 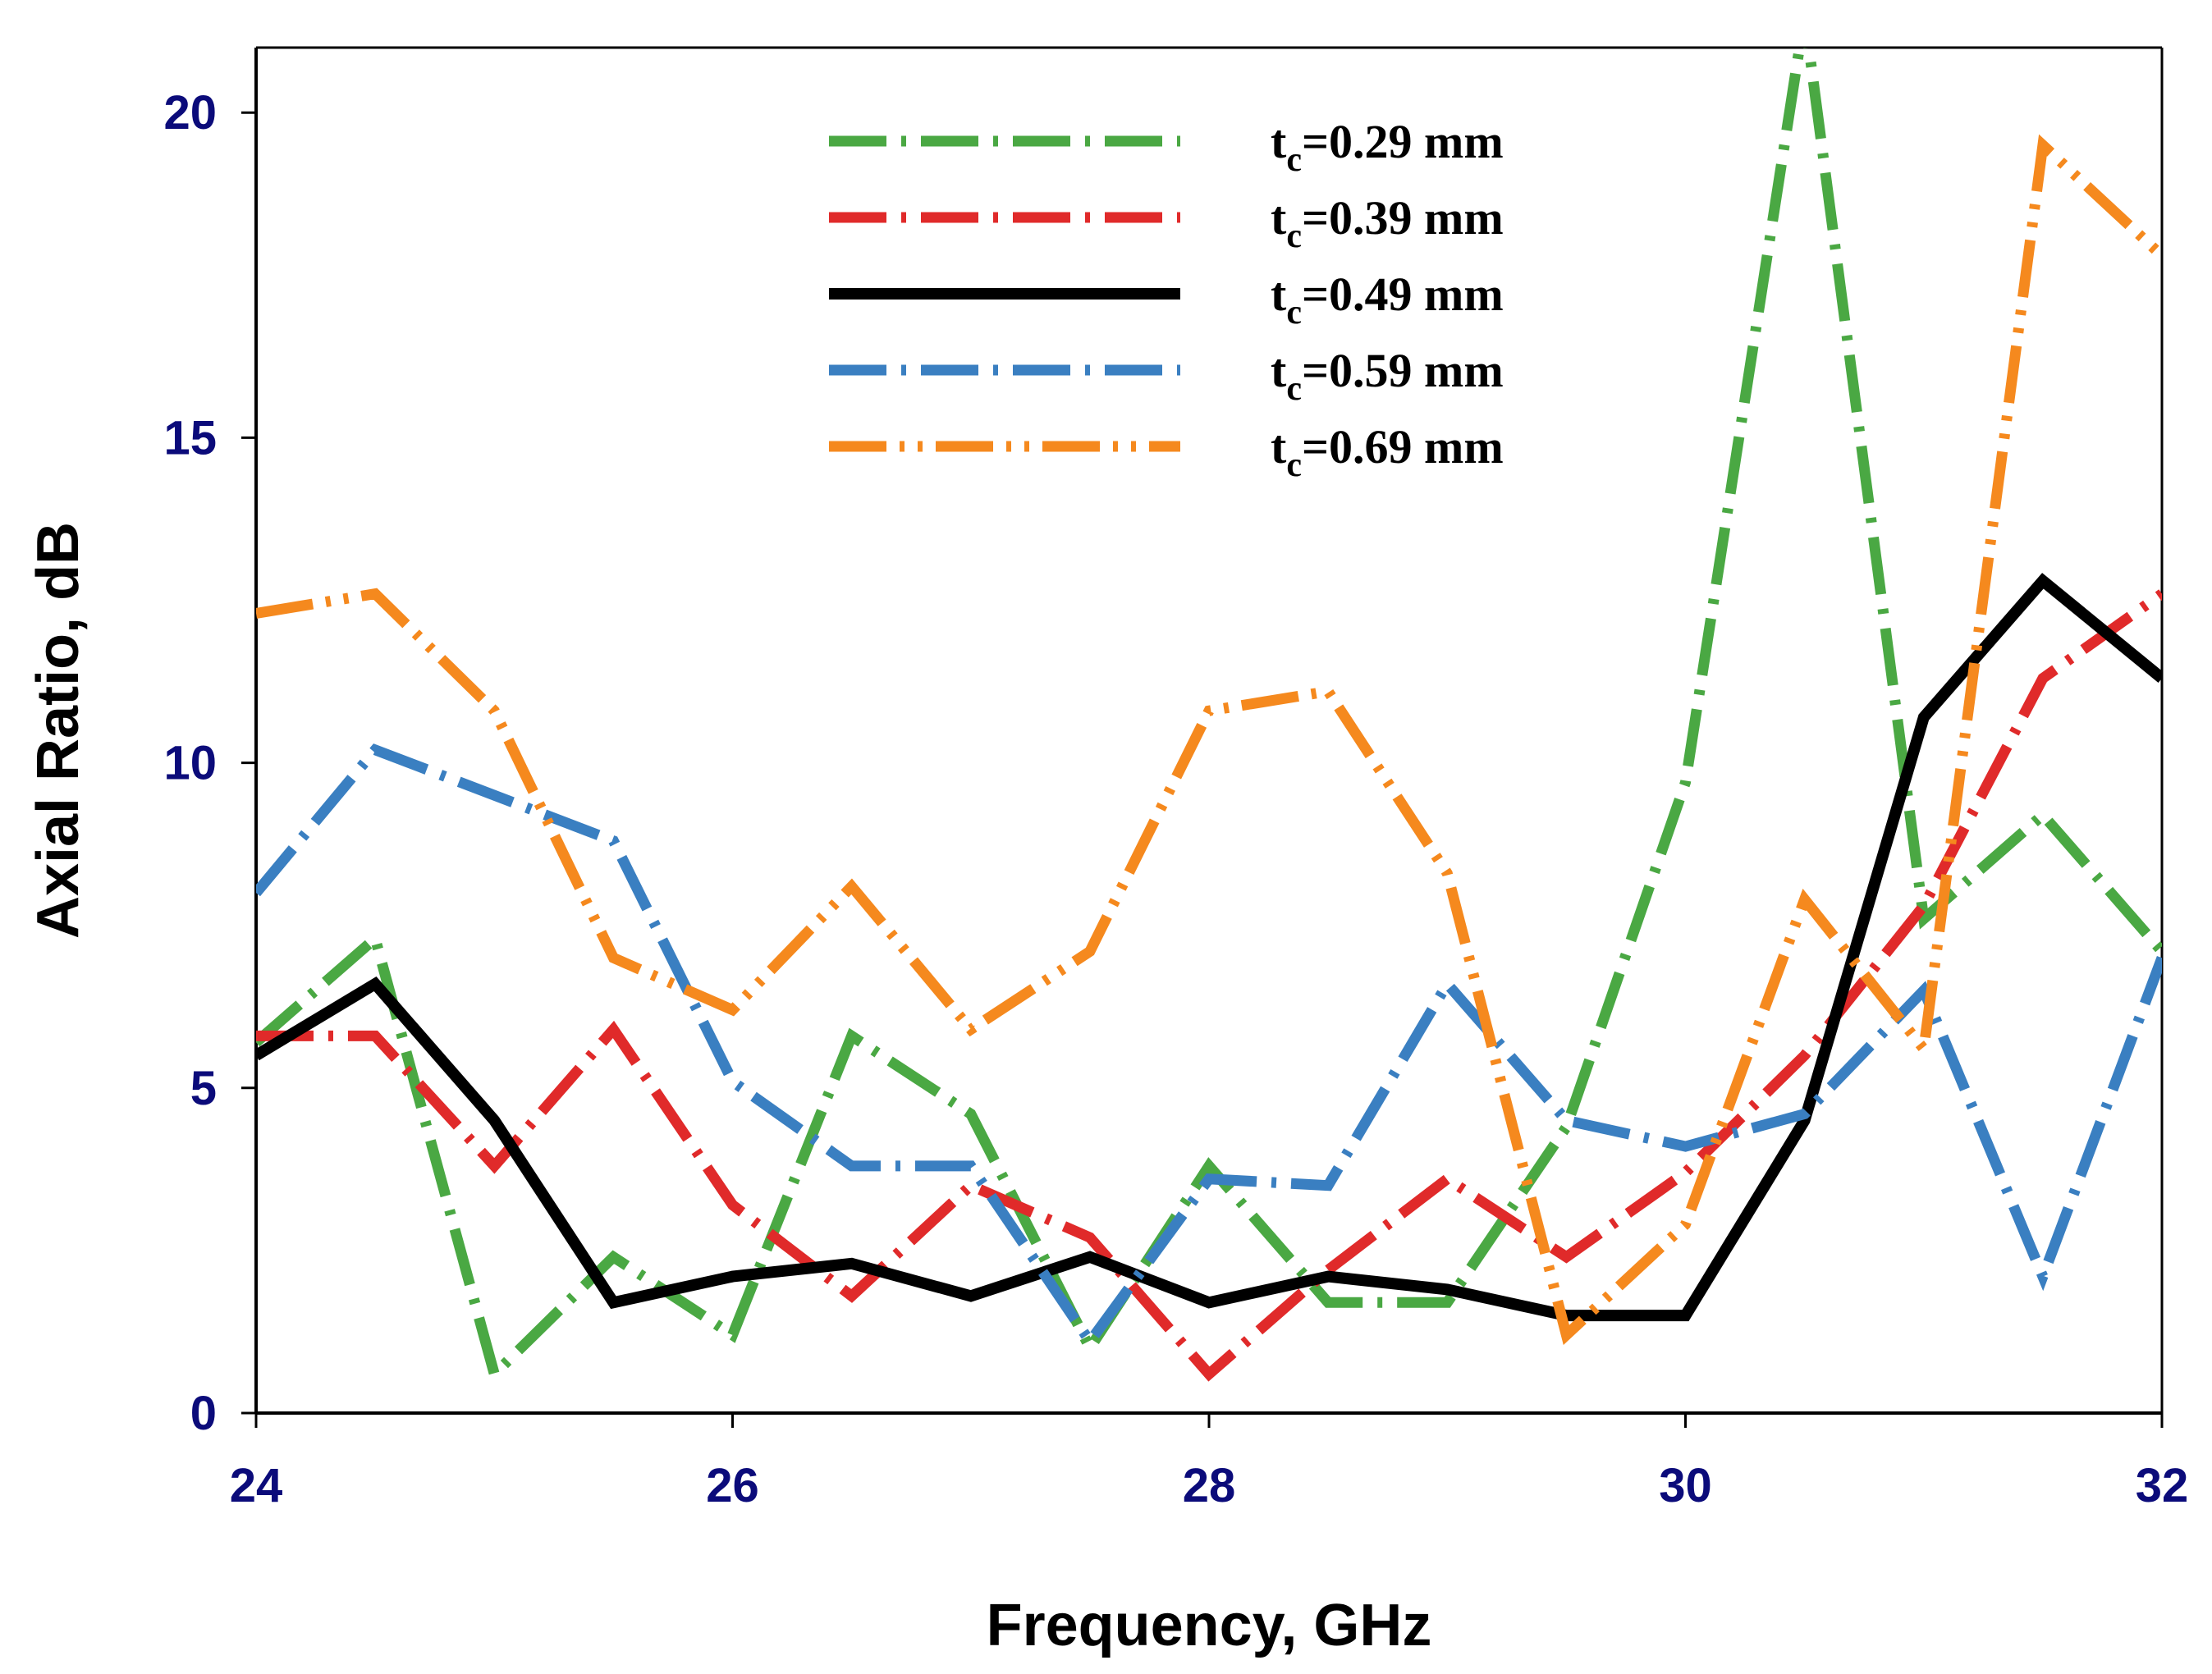 What do you see at coordinates (1403, 446) in the screenshot?
I see `legend-label-rest: =0.69 mm` at bounding box center [1403, 446].